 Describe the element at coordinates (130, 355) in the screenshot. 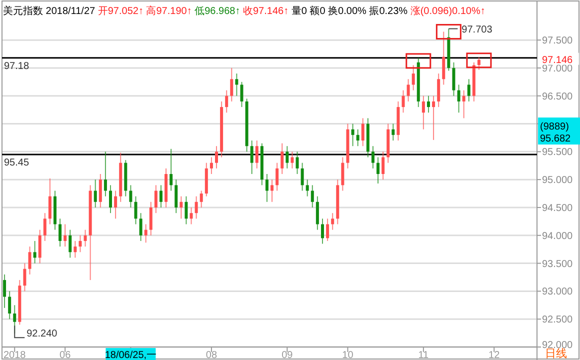

I see `x-tick-label: 18/06/25,一` at that location.